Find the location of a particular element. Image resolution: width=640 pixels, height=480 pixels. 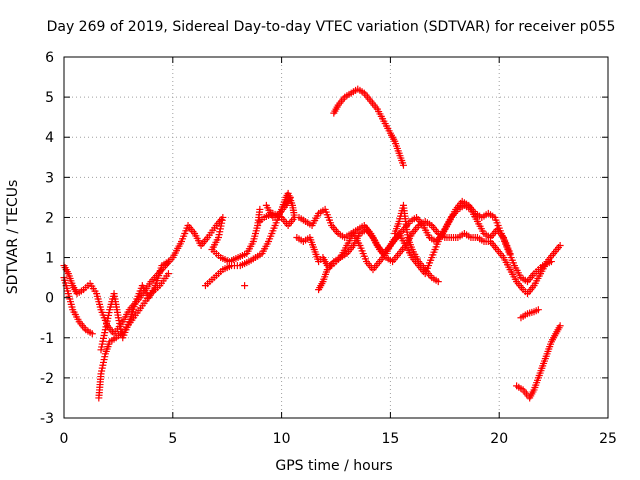

y-tick-label: 1 is located at coordinates (49, 259).